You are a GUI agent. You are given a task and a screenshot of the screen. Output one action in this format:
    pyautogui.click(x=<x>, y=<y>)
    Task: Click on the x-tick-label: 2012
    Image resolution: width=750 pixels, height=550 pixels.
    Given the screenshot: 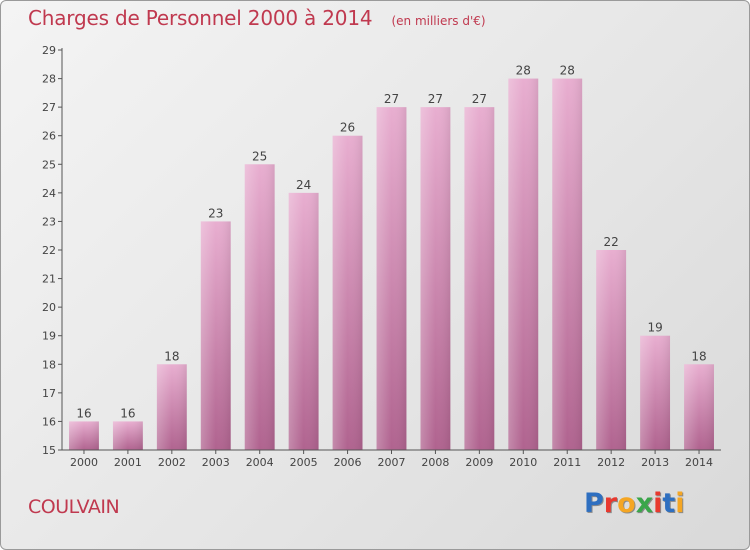 What is the action you would take?
    pyautogui.click(x=611, y=462)
    